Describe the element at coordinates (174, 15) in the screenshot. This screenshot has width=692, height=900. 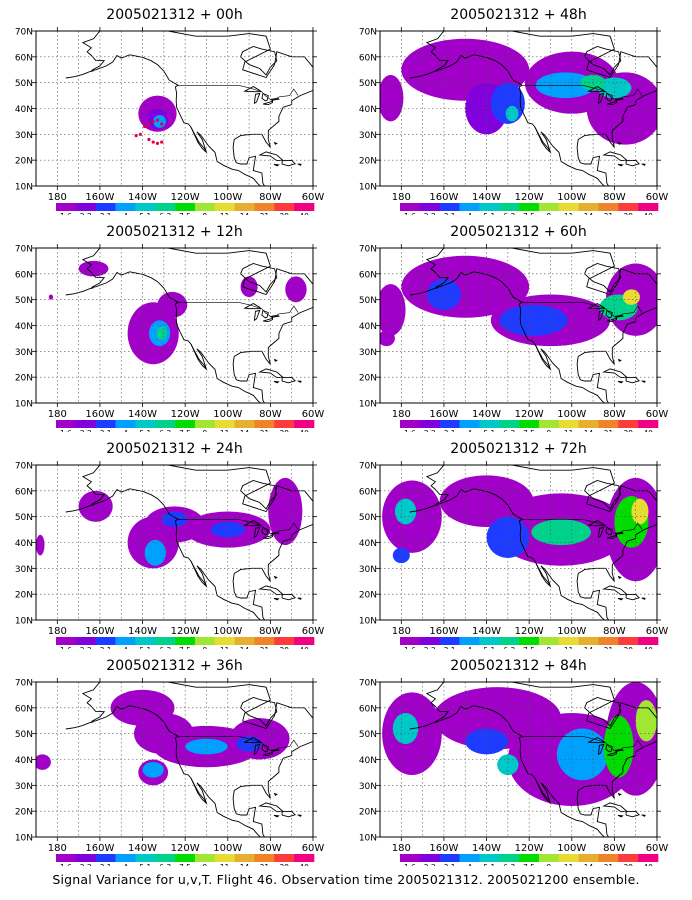
I see `panel-title: 2005021312 + 00h` at that location.